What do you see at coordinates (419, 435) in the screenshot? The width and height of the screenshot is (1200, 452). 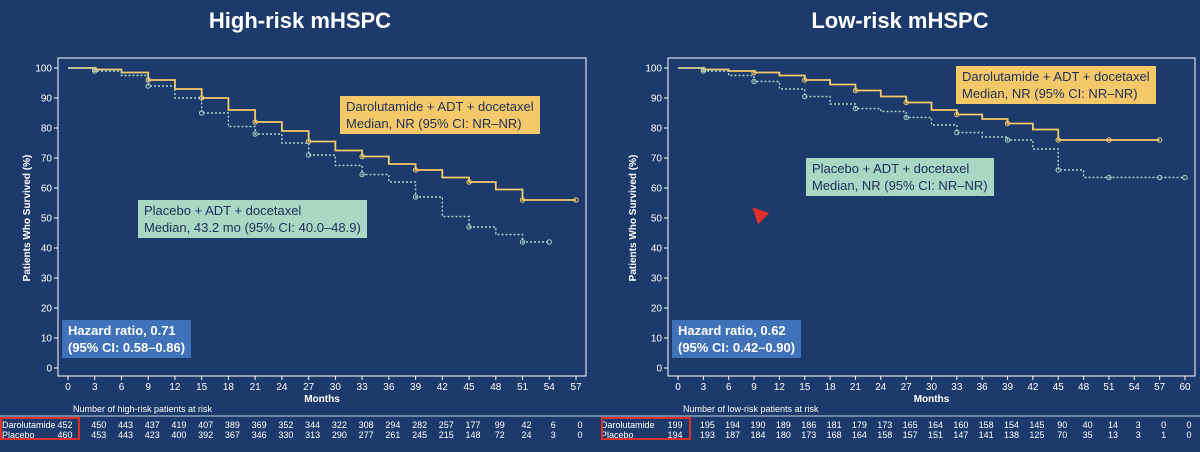 I see `risk-value: 245` at bounding box center [419, 435].